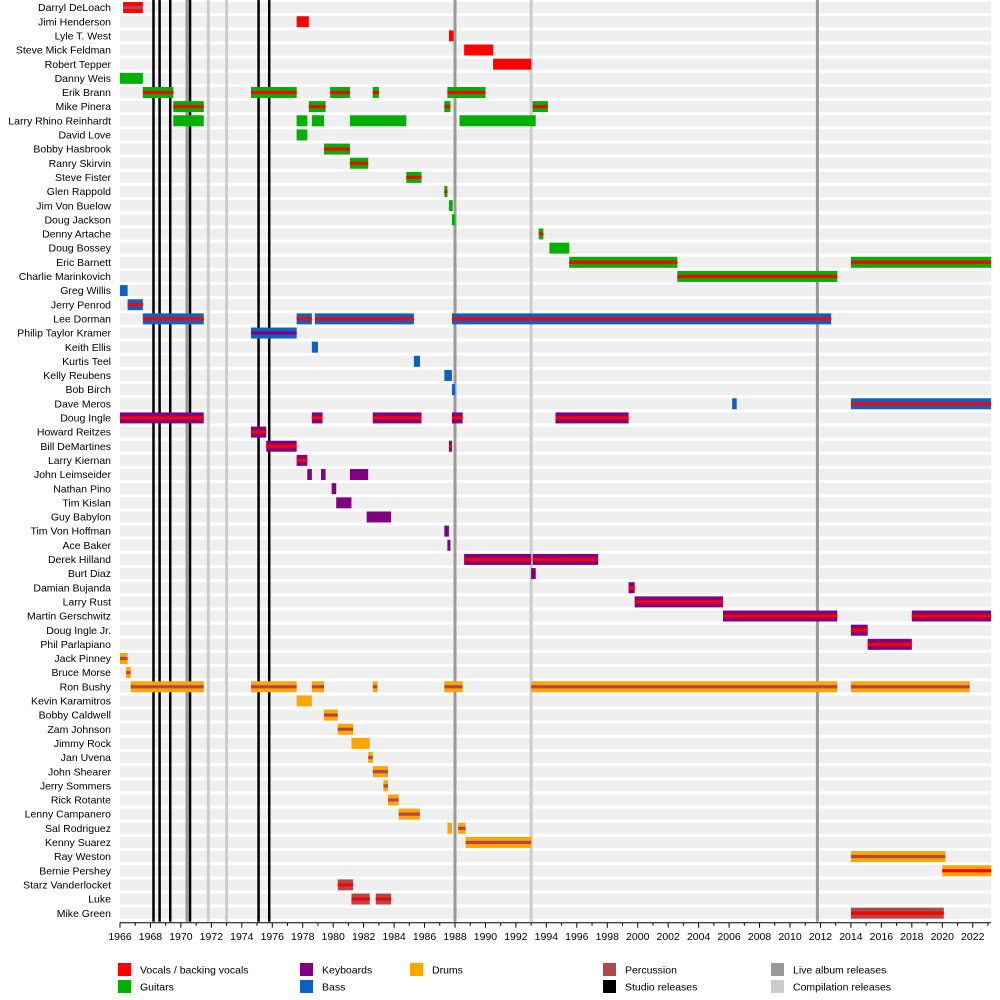  What do you see at coordinates (638, 937) in the screenshot?
I see `x-tick-label: 2000` at bounding box center [638, 937].